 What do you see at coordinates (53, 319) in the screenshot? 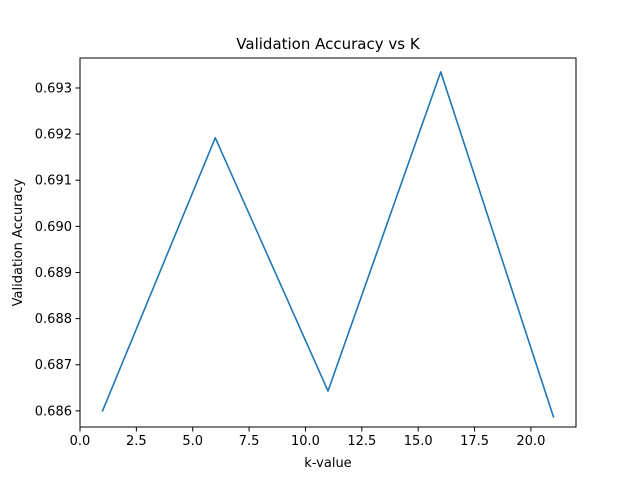
I see `y-tick-label: 0.688` at bounding box center [53, 319].